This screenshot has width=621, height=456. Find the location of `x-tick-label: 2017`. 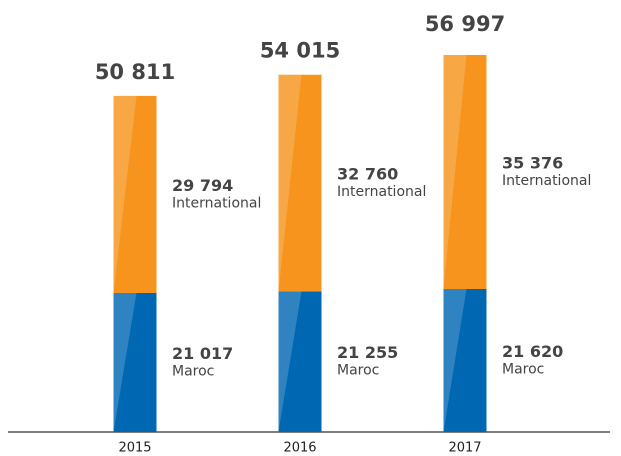

x-tick-label: 2017 is located at coordinates (464, 448).